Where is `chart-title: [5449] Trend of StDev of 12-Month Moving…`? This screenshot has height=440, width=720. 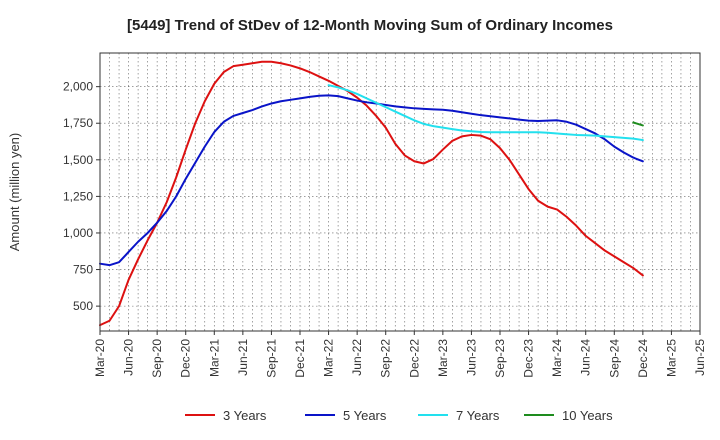 chart-title: [5449] Trend of StDev of 12-Month Moving… is located at coordinates (370, 25).